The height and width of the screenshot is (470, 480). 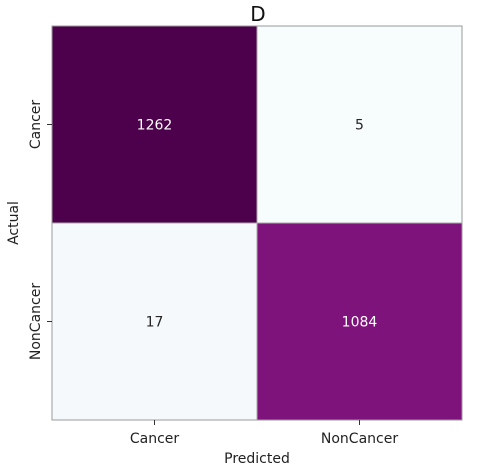 What do you see at coordinates (257, 14) in the screenshot?
I see `chart-title: D` at bounding box center [257, 14].